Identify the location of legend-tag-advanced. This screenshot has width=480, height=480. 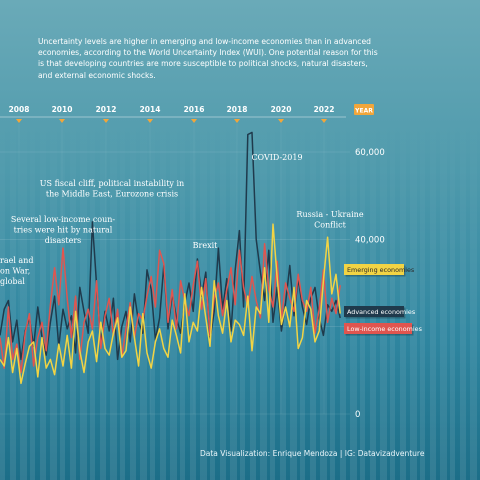
(374, 311).